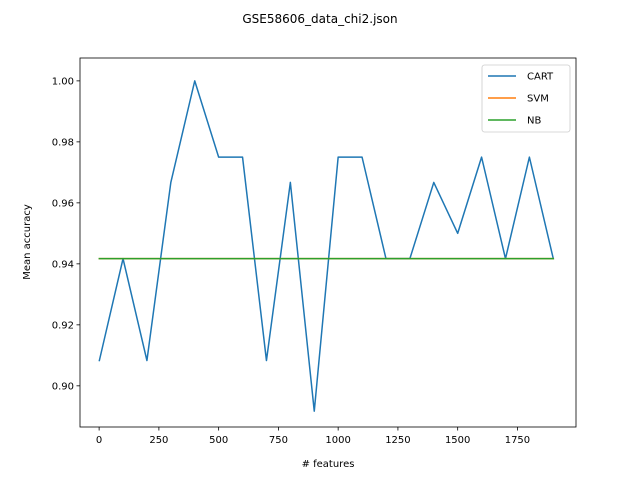 The height and width of the screenshot is (480, 640). I want to click on y-tick-label: 0.94, so click(63, 264).